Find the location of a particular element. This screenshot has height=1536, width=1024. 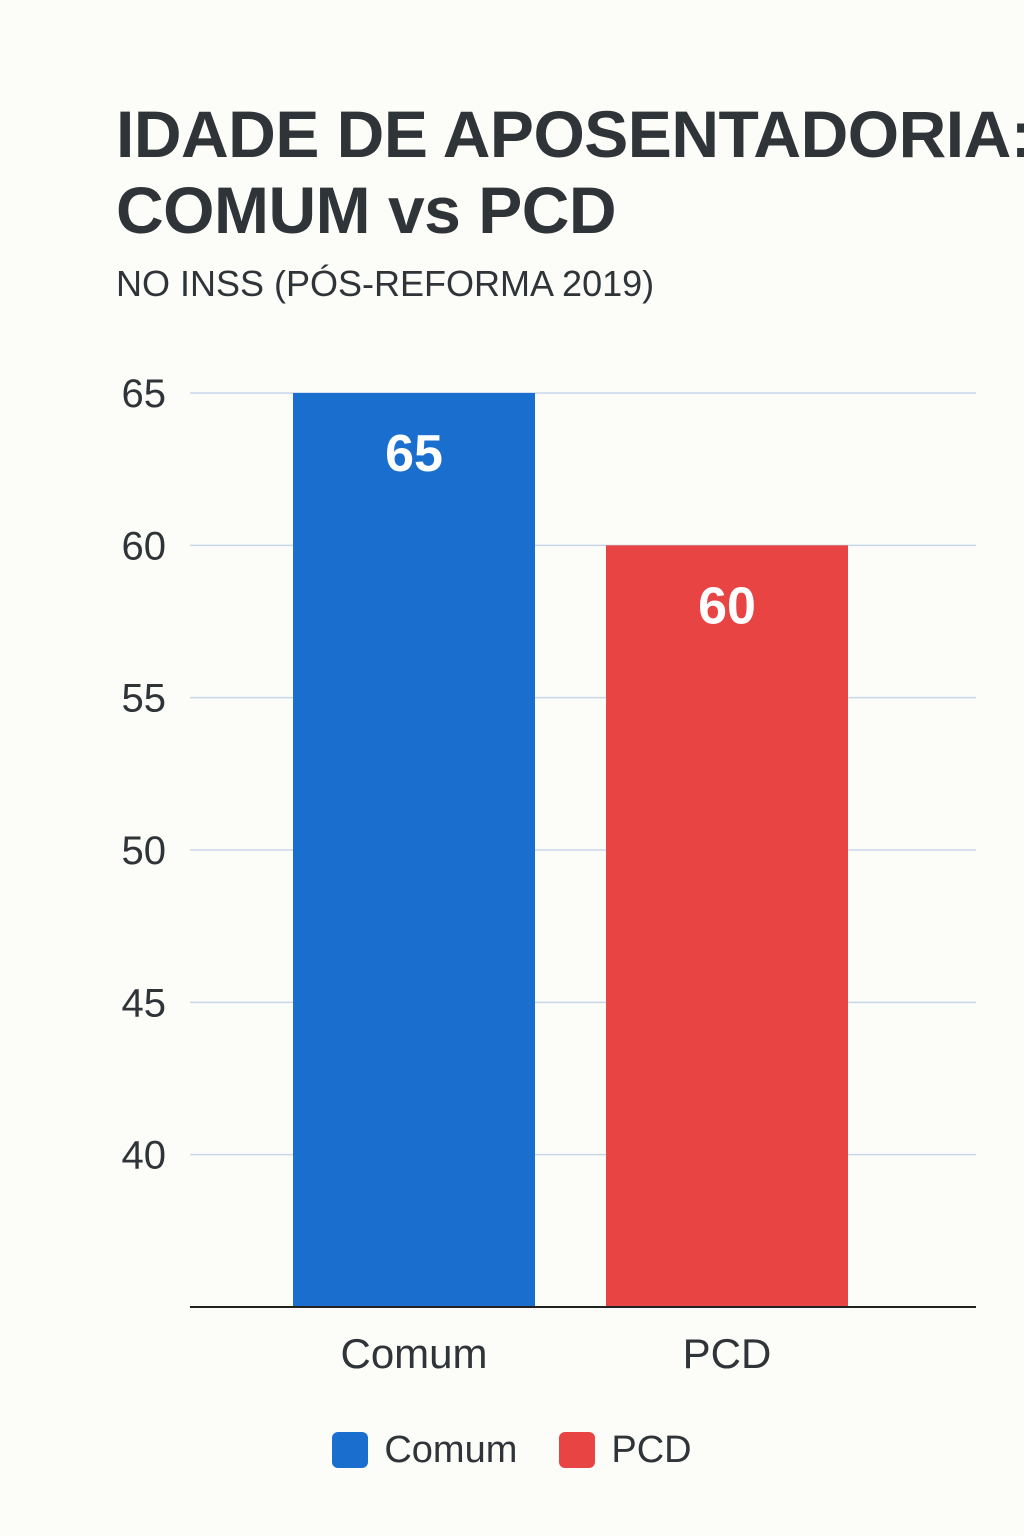

chart-title-line-2: COMUM vs PCD is located at coordinates (366, 210).